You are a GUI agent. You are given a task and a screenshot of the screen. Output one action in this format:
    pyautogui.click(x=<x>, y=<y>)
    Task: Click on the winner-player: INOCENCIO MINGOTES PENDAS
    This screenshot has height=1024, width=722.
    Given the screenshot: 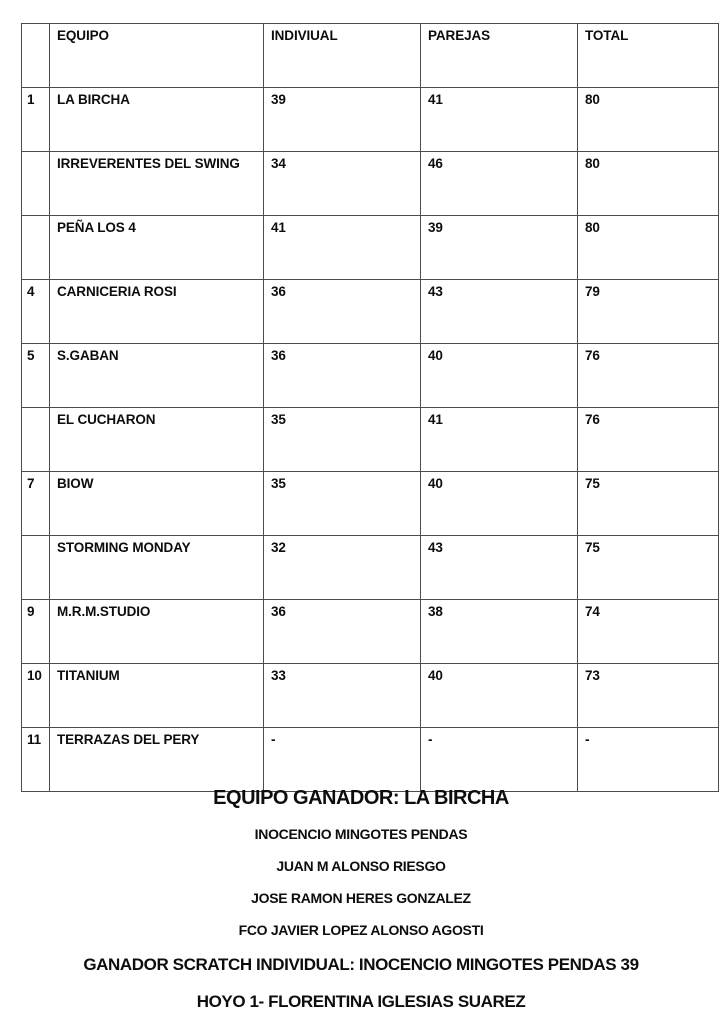 What is the action you would take?
    pyautogui.click(x=361, y=834)
    